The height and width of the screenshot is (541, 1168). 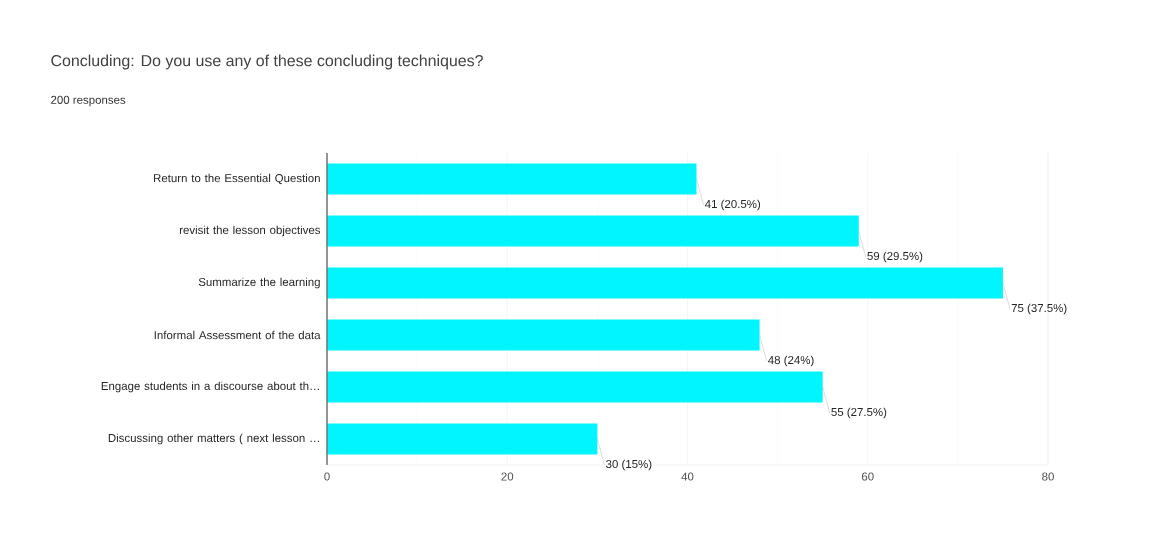 I want to click on x-tick-label: 40, so click(x=687, y=476).